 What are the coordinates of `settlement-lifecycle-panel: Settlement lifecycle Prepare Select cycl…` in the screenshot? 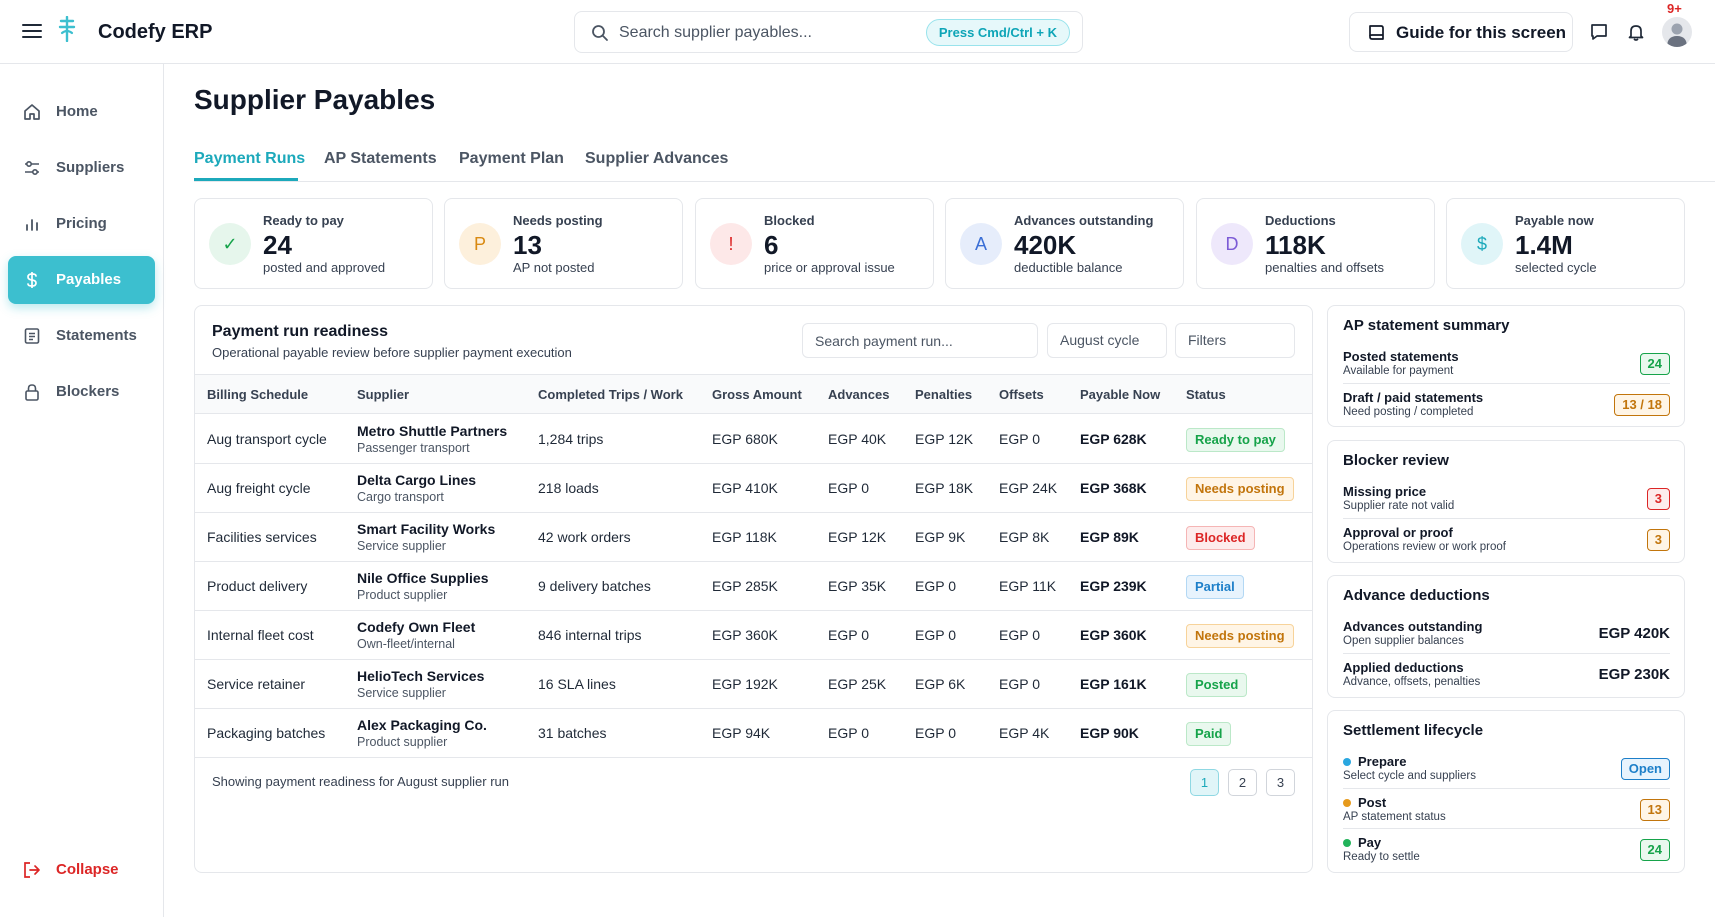 It's located at (1506, 791).